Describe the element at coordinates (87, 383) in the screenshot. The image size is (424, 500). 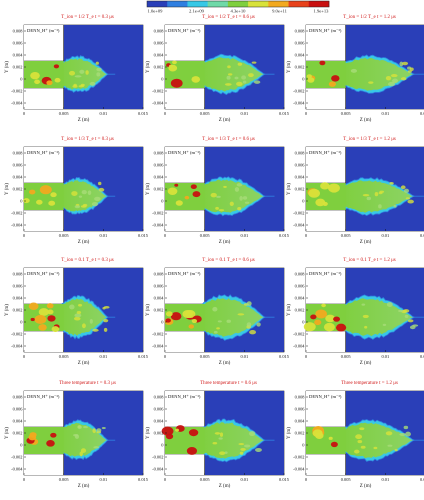
I see `panel-title: Three temperature t = 0.3 μs` at that location.